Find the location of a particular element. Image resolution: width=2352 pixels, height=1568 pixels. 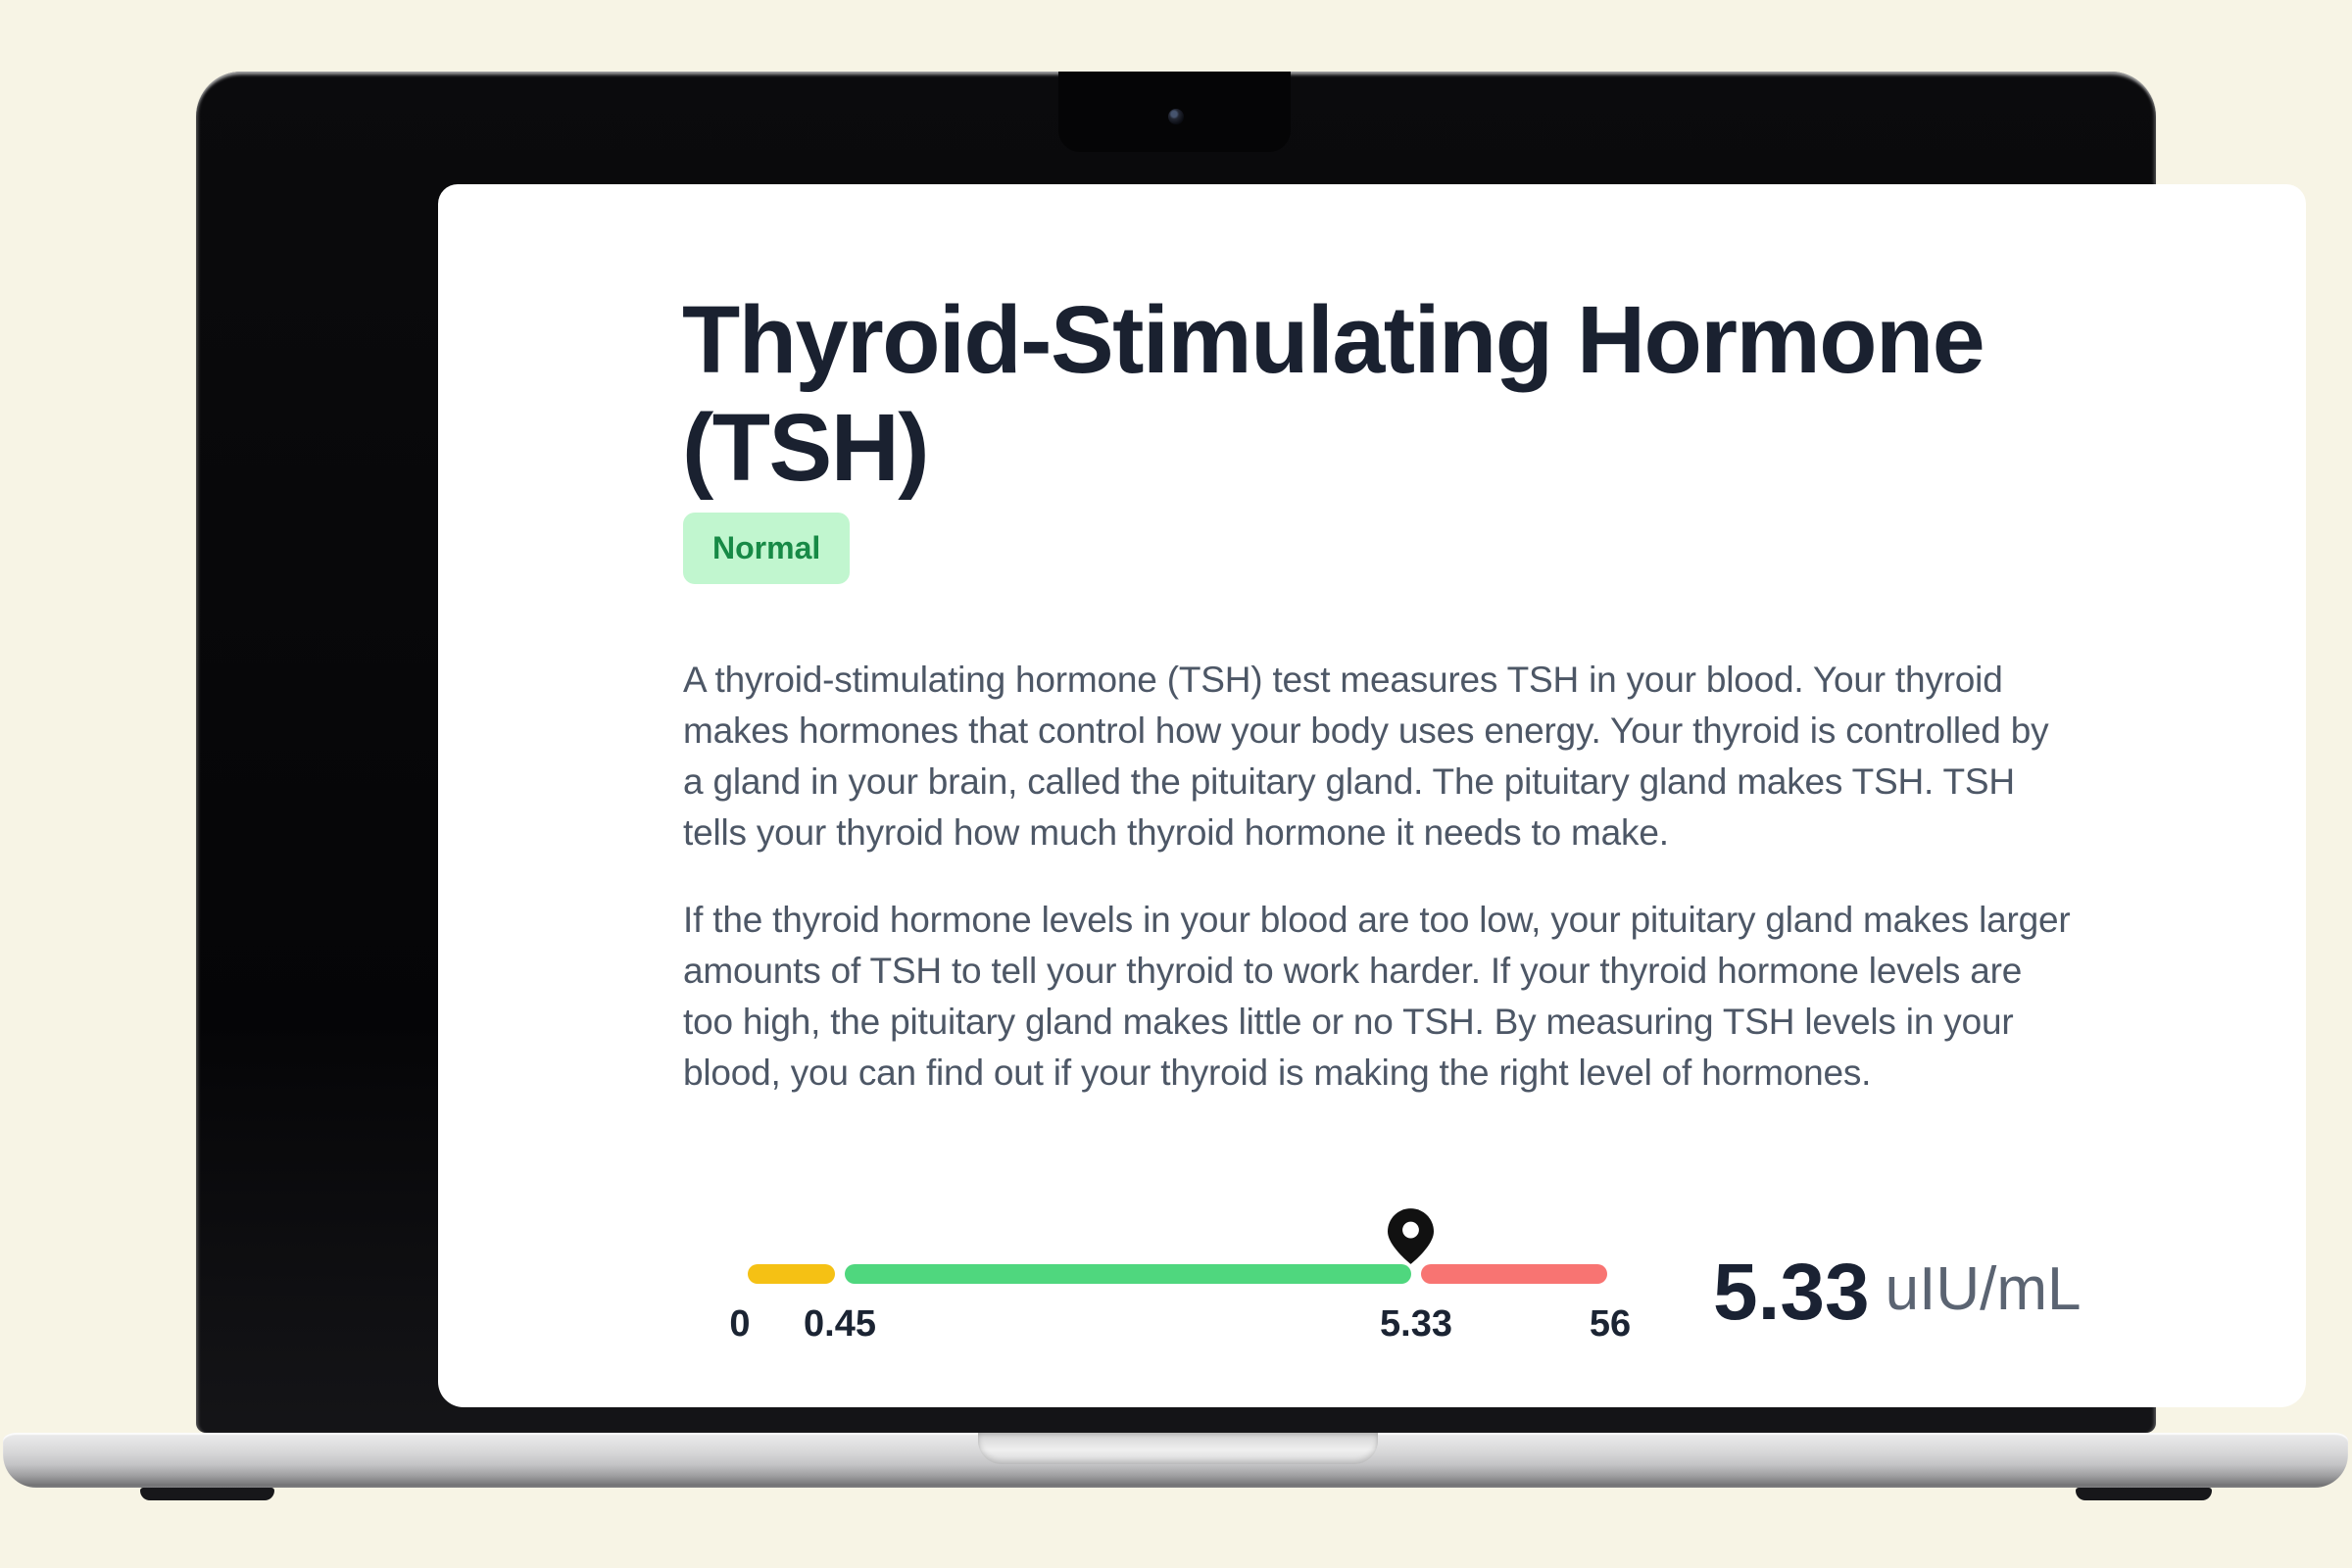

result-range-gauge: 0 0.45 5.33 56 is located at coordinates (1180, 1276).